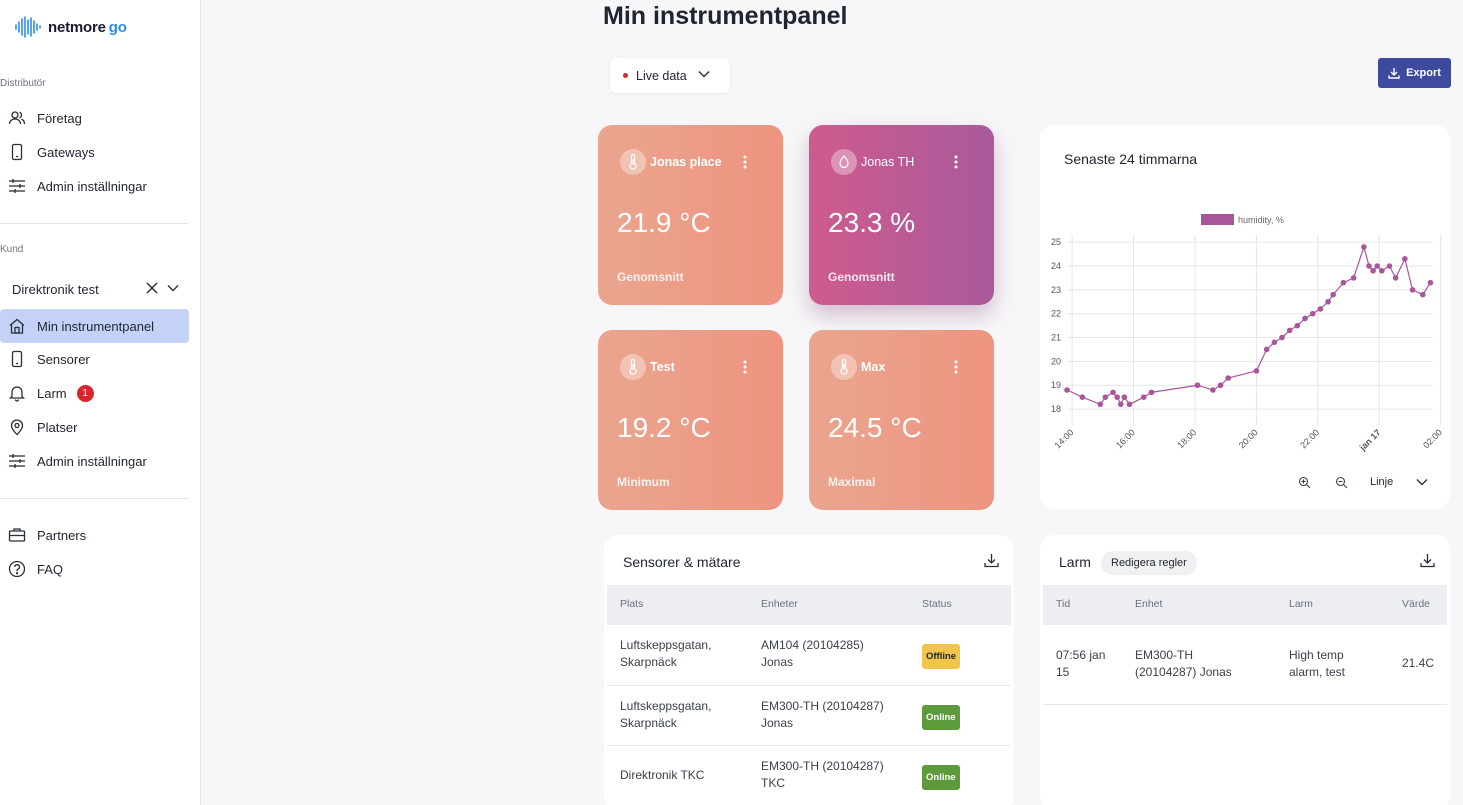 This screenshot has height=805, width=1463. I want to click on live-data-dropdown: Live data, so click(670, 75).